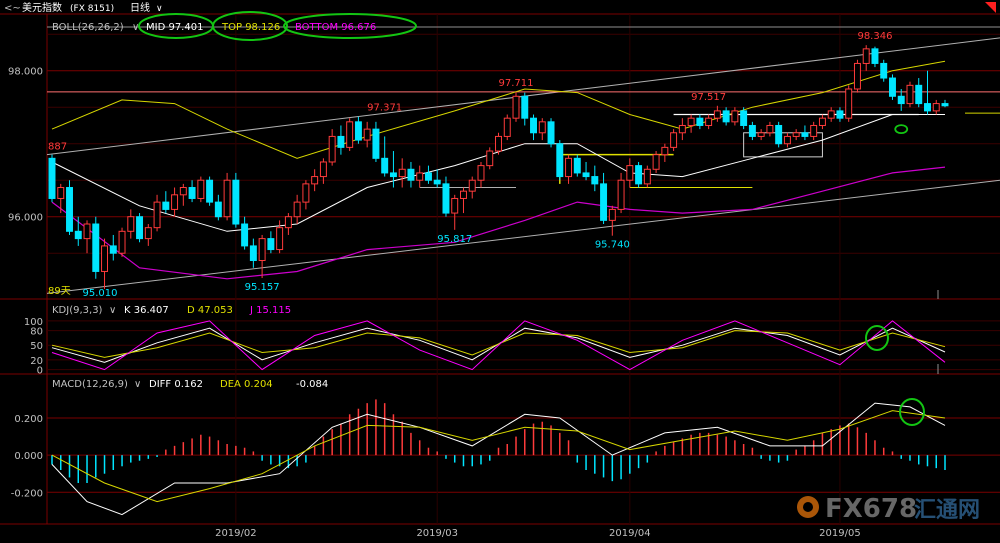 Image resolution: width=1000 pixels, height=543 pixels. Describe the element at coordinates (210, 310) in the screenshot. I see `kdj-legend-d: D 47.053` at that location.